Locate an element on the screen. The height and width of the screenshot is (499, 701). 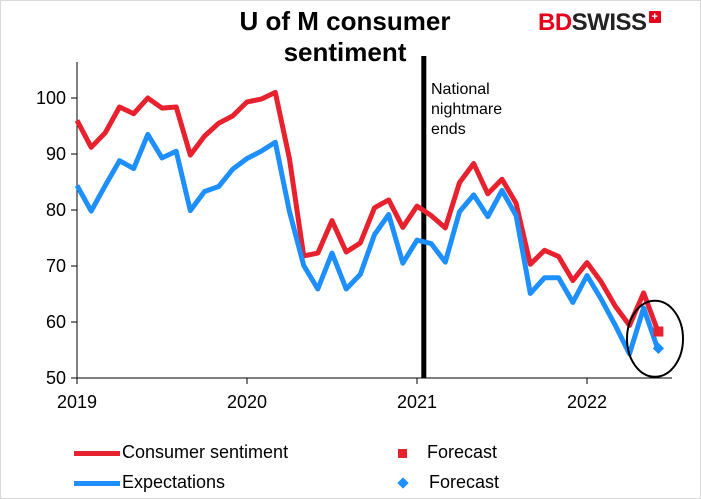
x-tick-label-2022: 2022 is located at coordinates (587, 402).